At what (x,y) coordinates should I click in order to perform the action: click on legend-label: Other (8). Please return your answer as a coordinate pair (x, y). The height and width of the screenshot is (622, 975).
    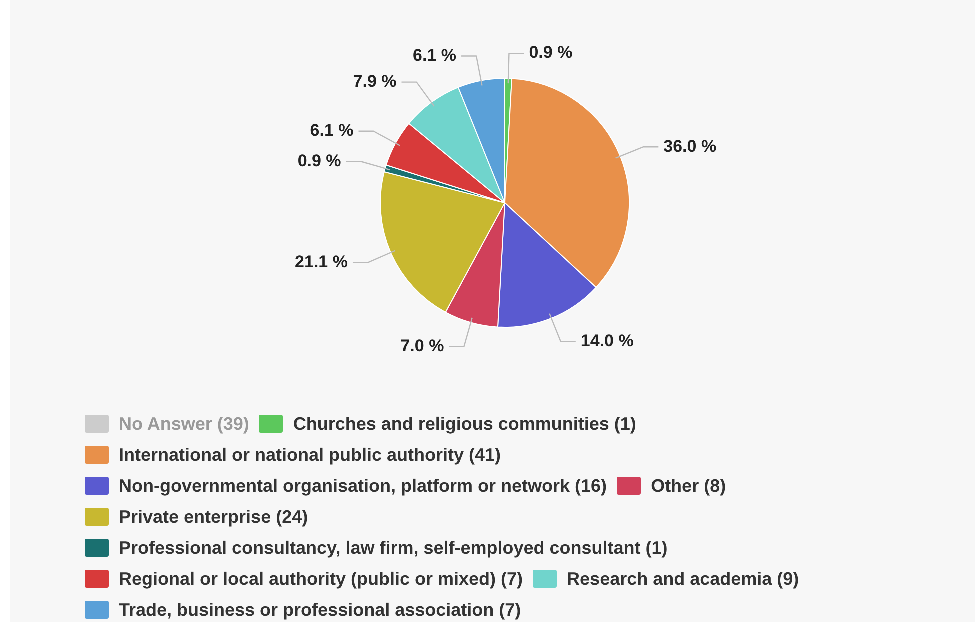
    Looking at the image, I should click on (688, 486).